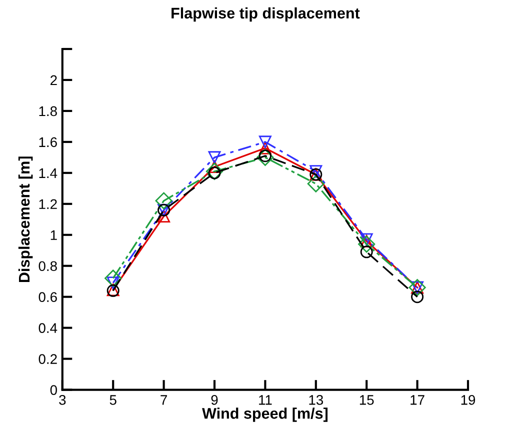  I want to click on y-tick-label: 0.8, so click(47, 266).